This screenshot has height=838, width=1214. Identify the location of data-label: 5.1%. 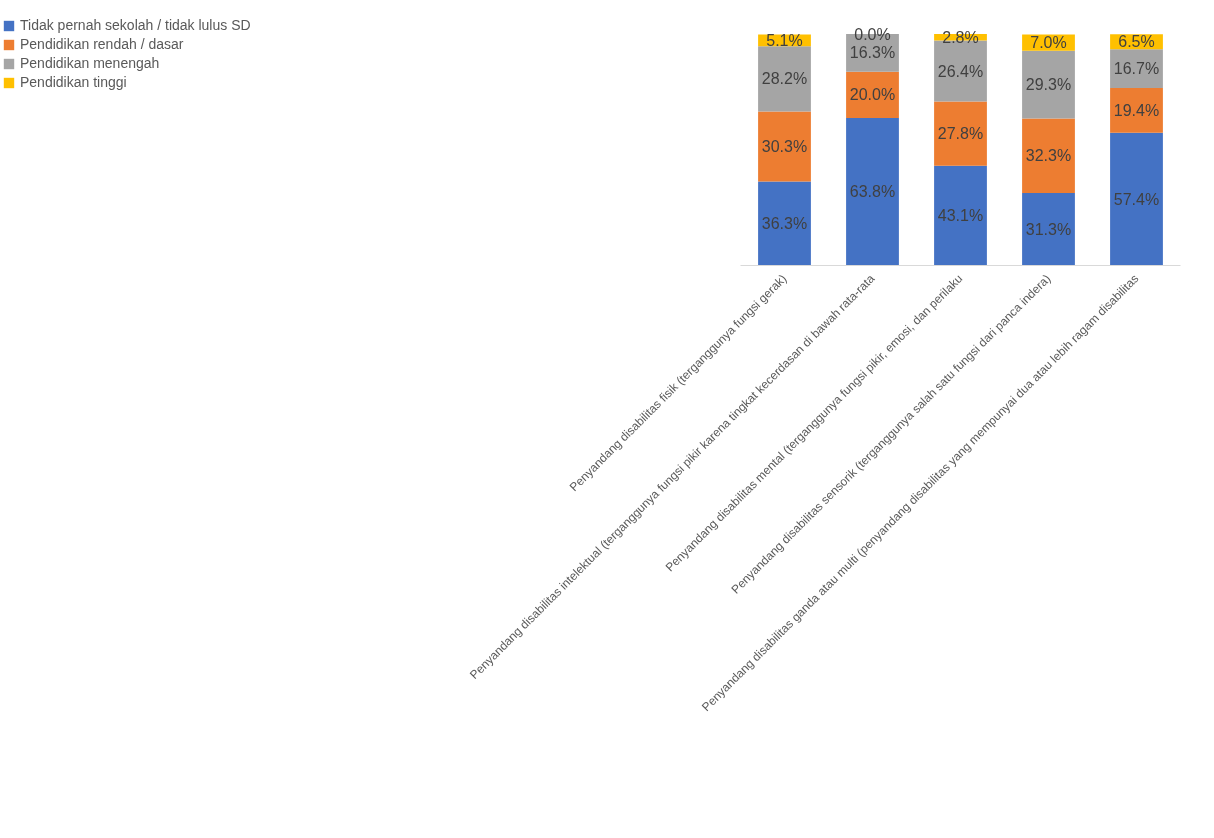
(784, 40).